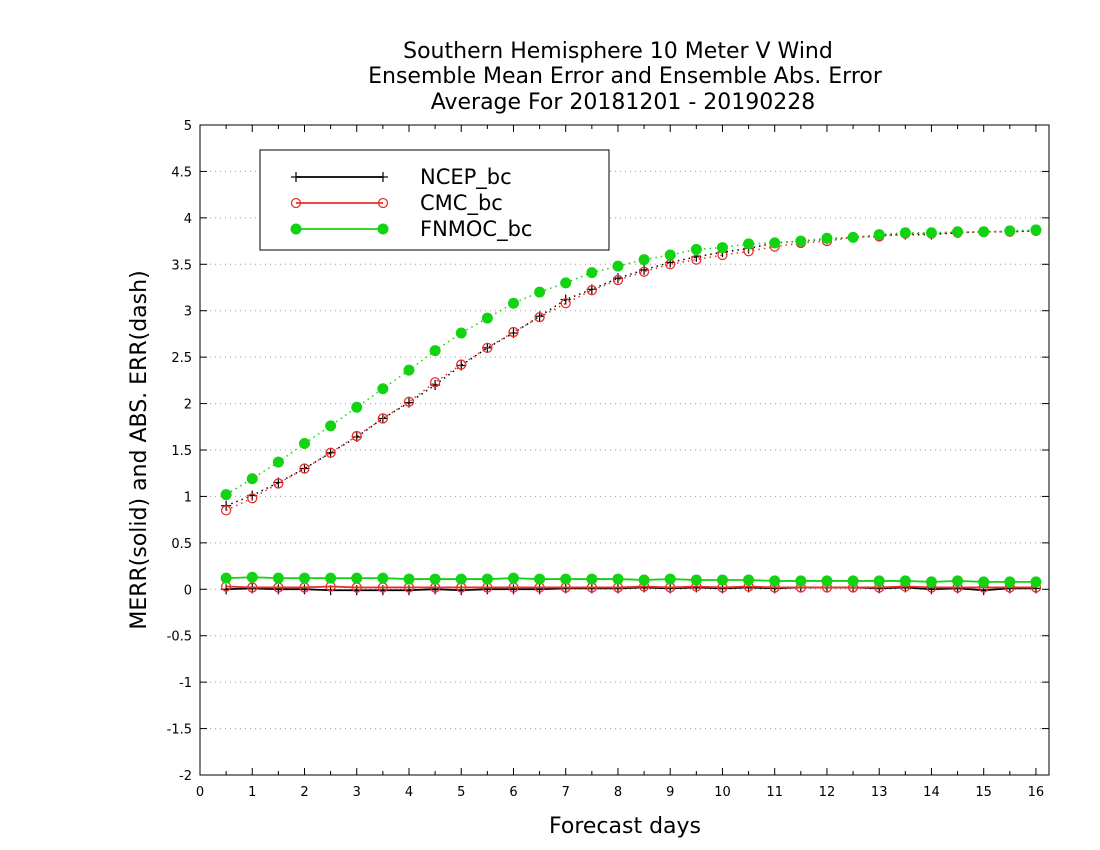 Image resolution: width=1100 pixels, height=850 pixels. What do you see at coordinates (670, 792) in the screenshot?
I see `x-tick-label-9: 9` at bounding box center [670, 792].